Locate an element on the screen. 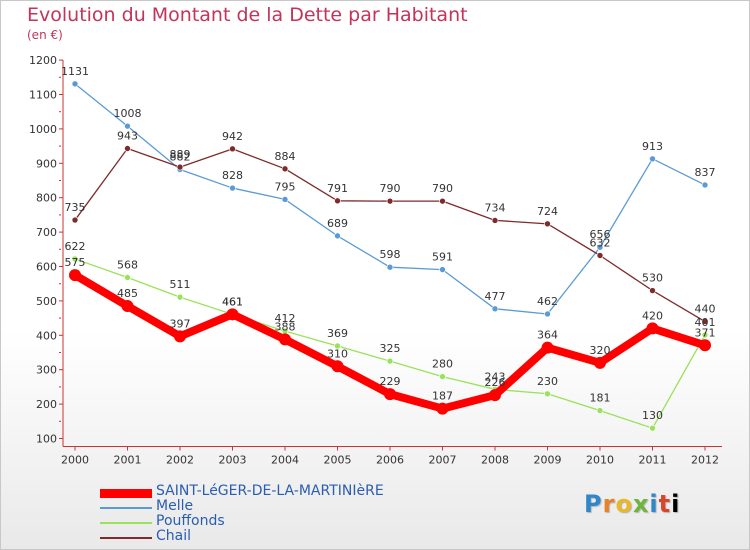 The width and height of the screenshot is (750, 550). data-label: 420 is located at coordinates (652, 315).